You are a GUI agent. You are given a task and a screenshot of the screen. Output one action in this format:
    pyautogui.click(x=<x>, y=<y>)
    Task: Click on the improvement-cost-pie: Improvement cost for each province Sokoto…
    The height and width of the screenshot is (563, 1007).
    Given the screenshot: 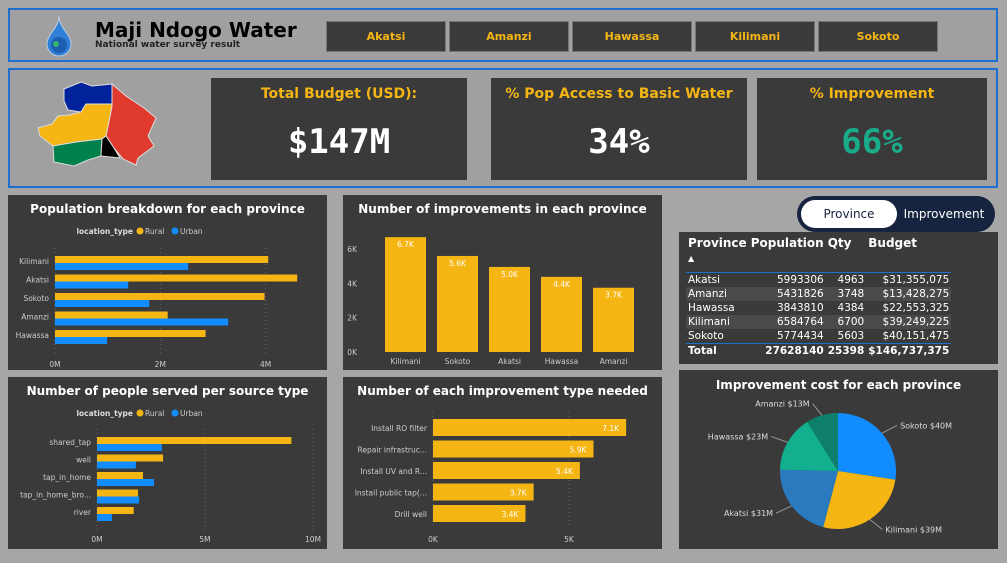 What is the action you would take?
    pyautogui.click(x=834, y=456)
    